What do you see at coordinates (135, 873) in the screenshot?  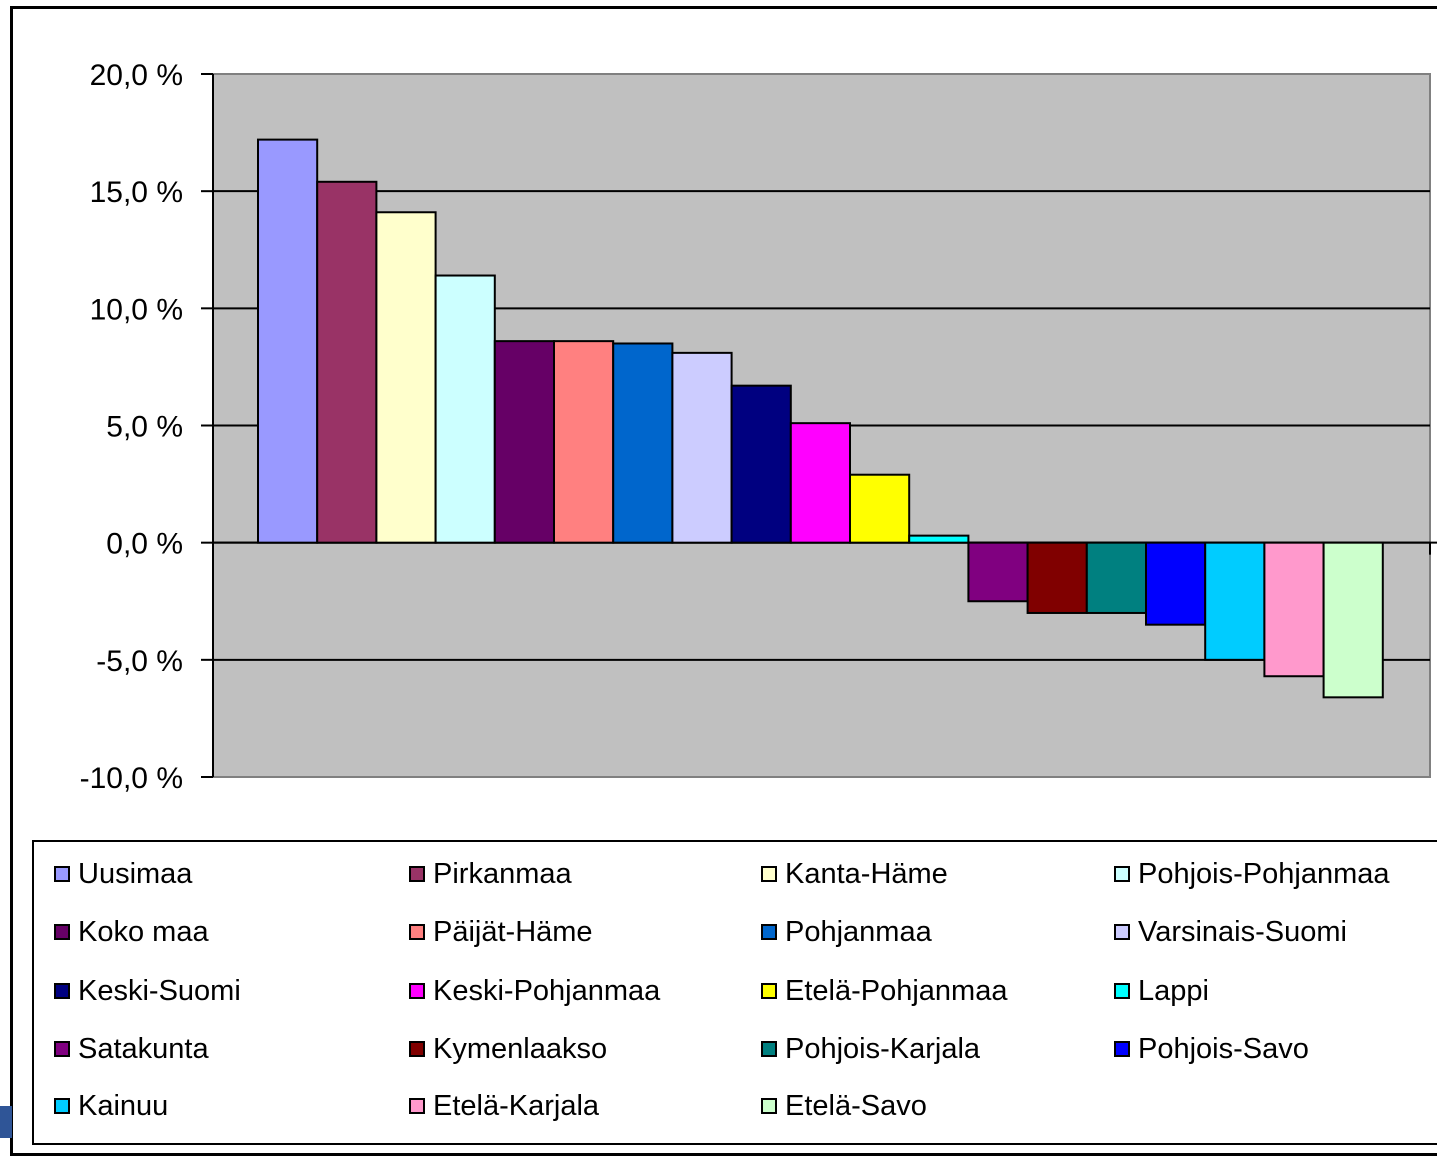 I see `legend-label: Uusimaa` at bounding box center [135, 873].